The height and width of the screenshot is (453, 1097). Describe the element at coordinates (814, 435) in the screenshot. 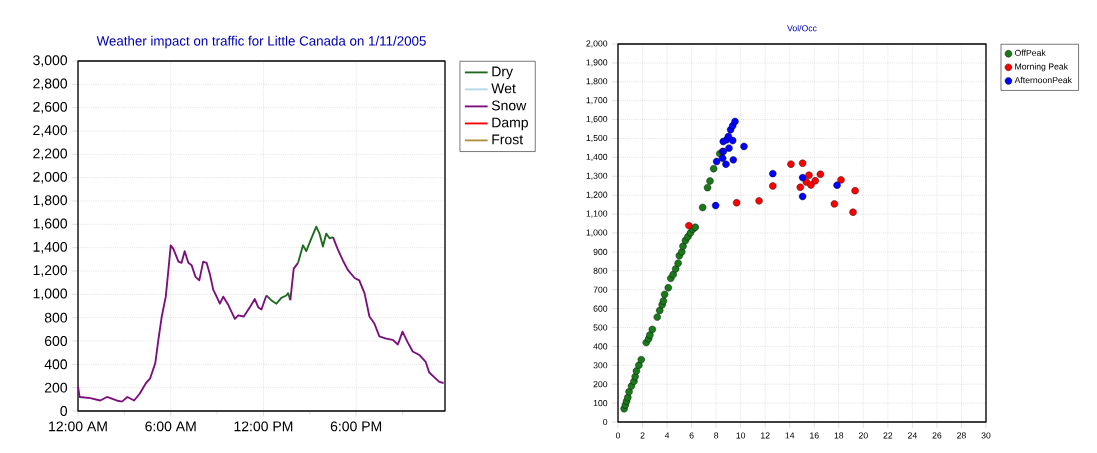

I see `x-tick-label: 16` at that location.